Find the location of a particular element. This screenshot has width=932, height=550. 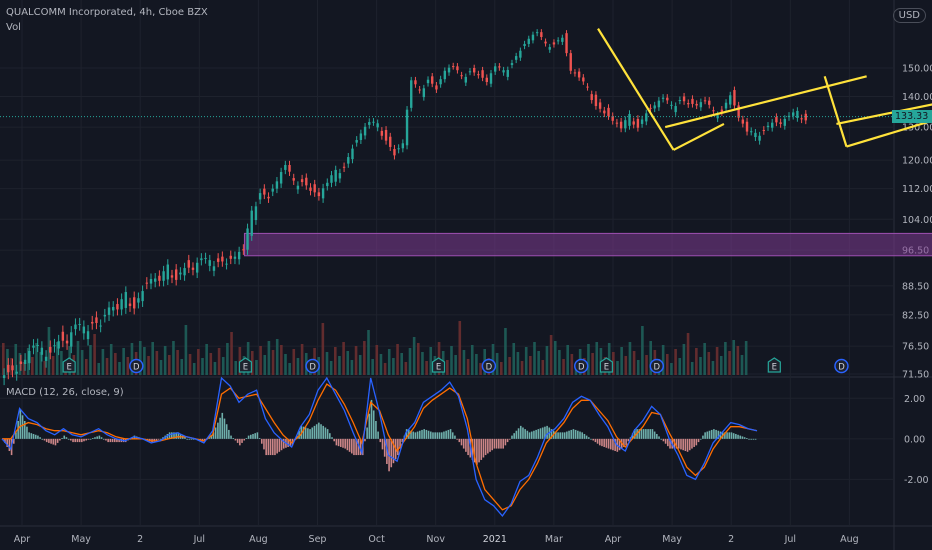

price-tick-label: 104.00 is located at coordinates (917, 220).